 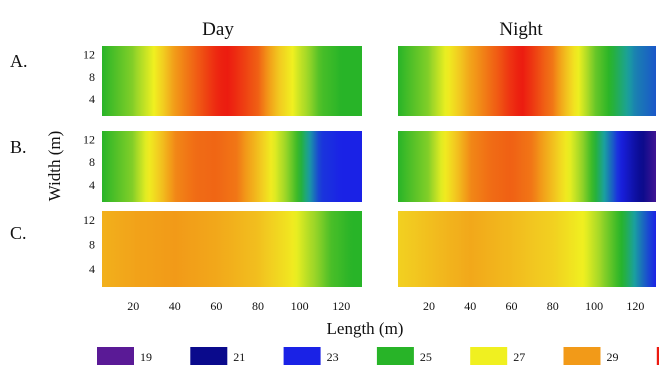 What do you see at coordinates (54, 166) in the screenshot?
I see `y-axis-title: Width (m)` at bounding box center [54, 166].